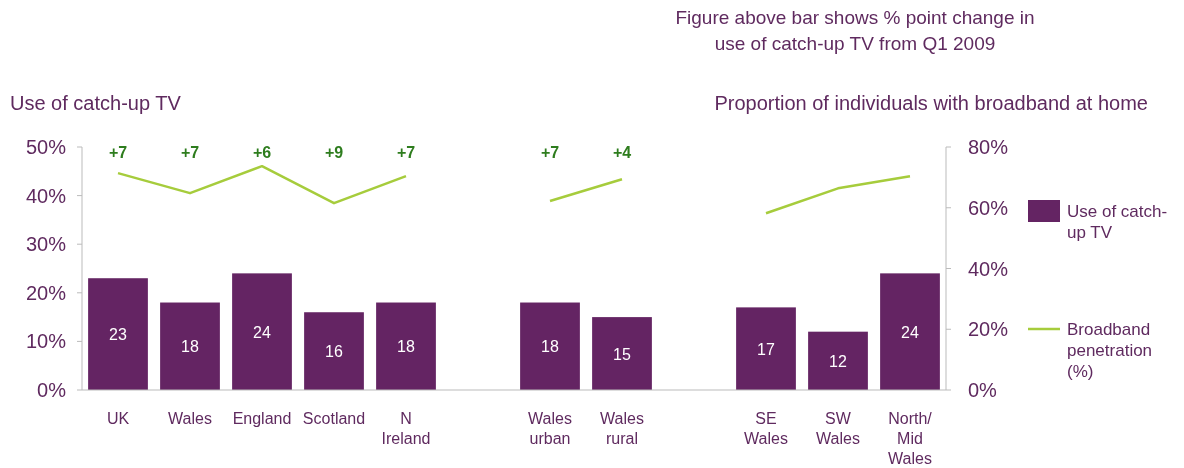  What do you see at coordinates (910, 438) in the screenshot?
I see `x-tick-label: North/Mid Wales` at bounding box center [910, 438].